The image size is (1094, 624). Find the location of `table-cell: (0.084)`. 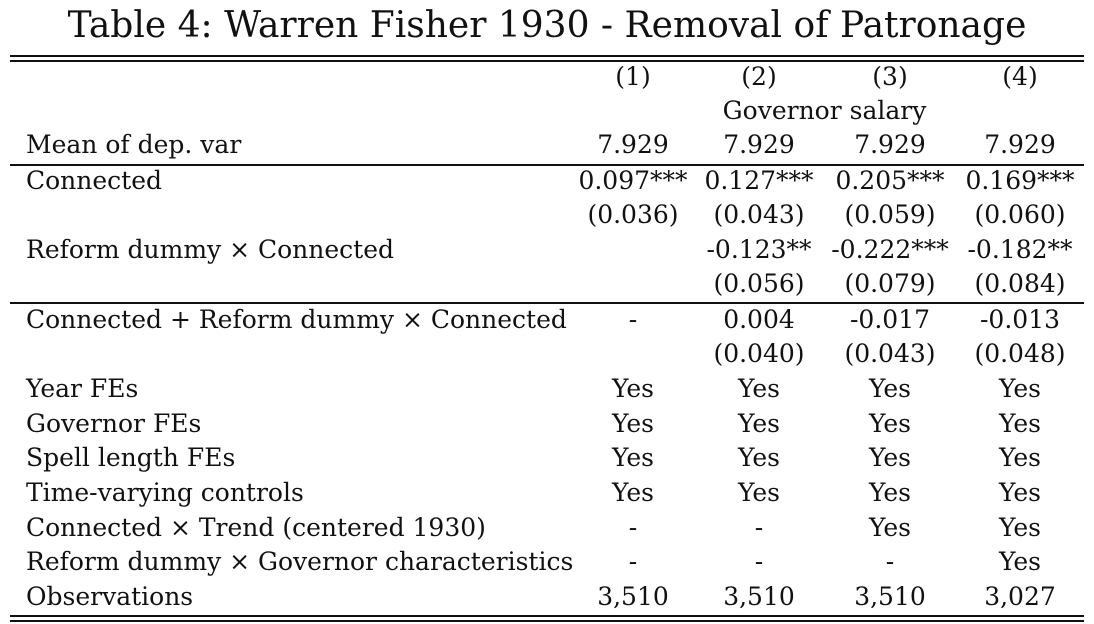

table-cell: (0.084) is located at coordinates (1020, 283).